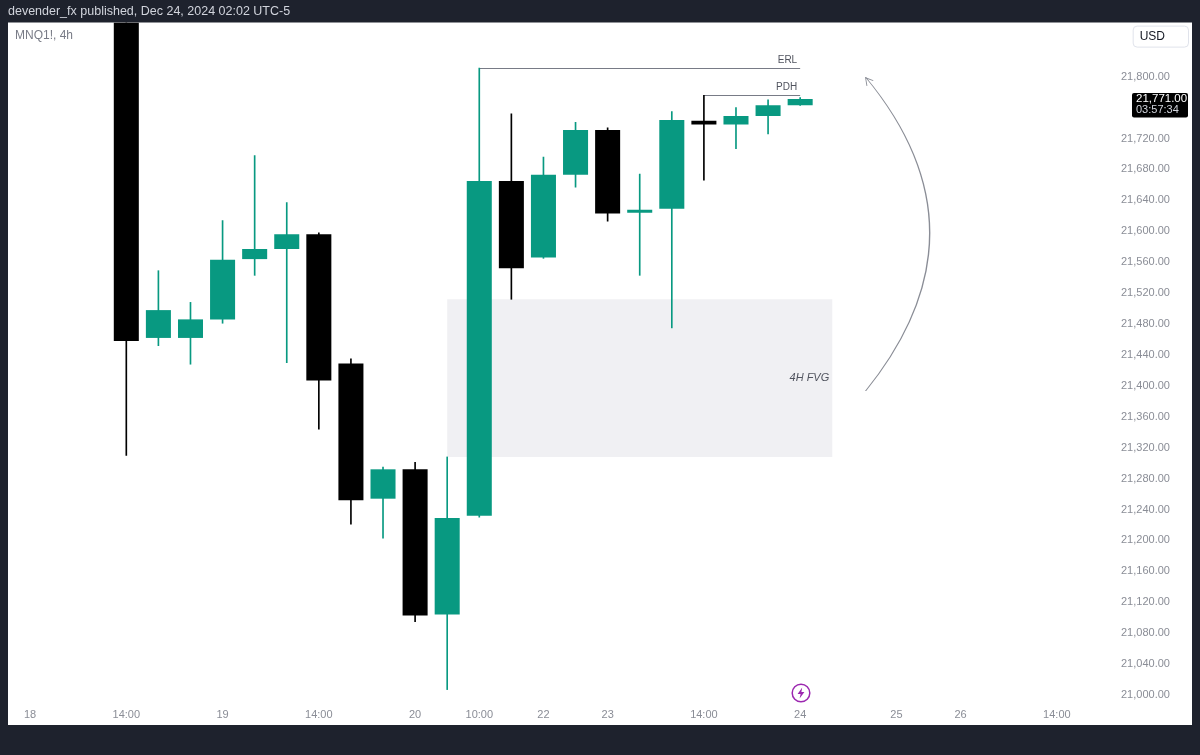 Image resolution: width=1200 pixels, height=755 pixels. I want to click on text: 03:57:34, so click(1157, 109).